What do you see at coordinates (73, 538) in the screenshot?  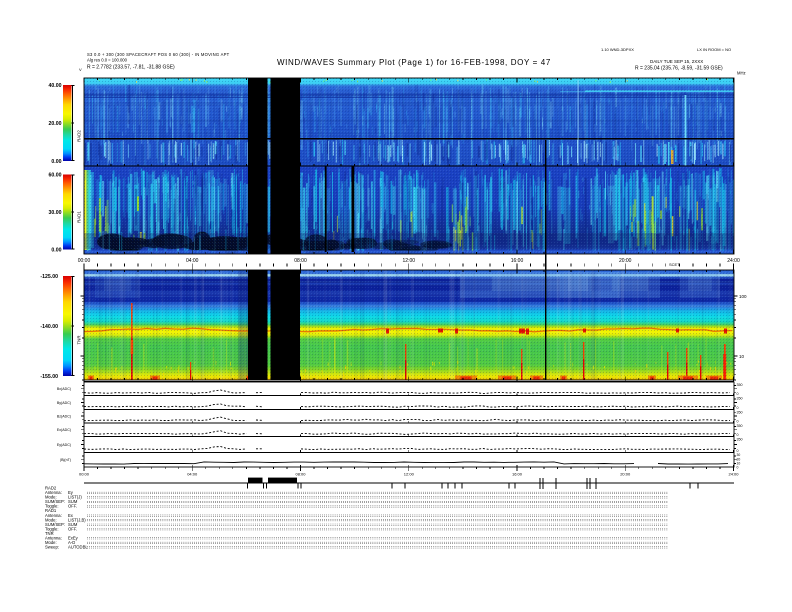 I see `svg-text: ExEy` at bounding box center [73, 538].